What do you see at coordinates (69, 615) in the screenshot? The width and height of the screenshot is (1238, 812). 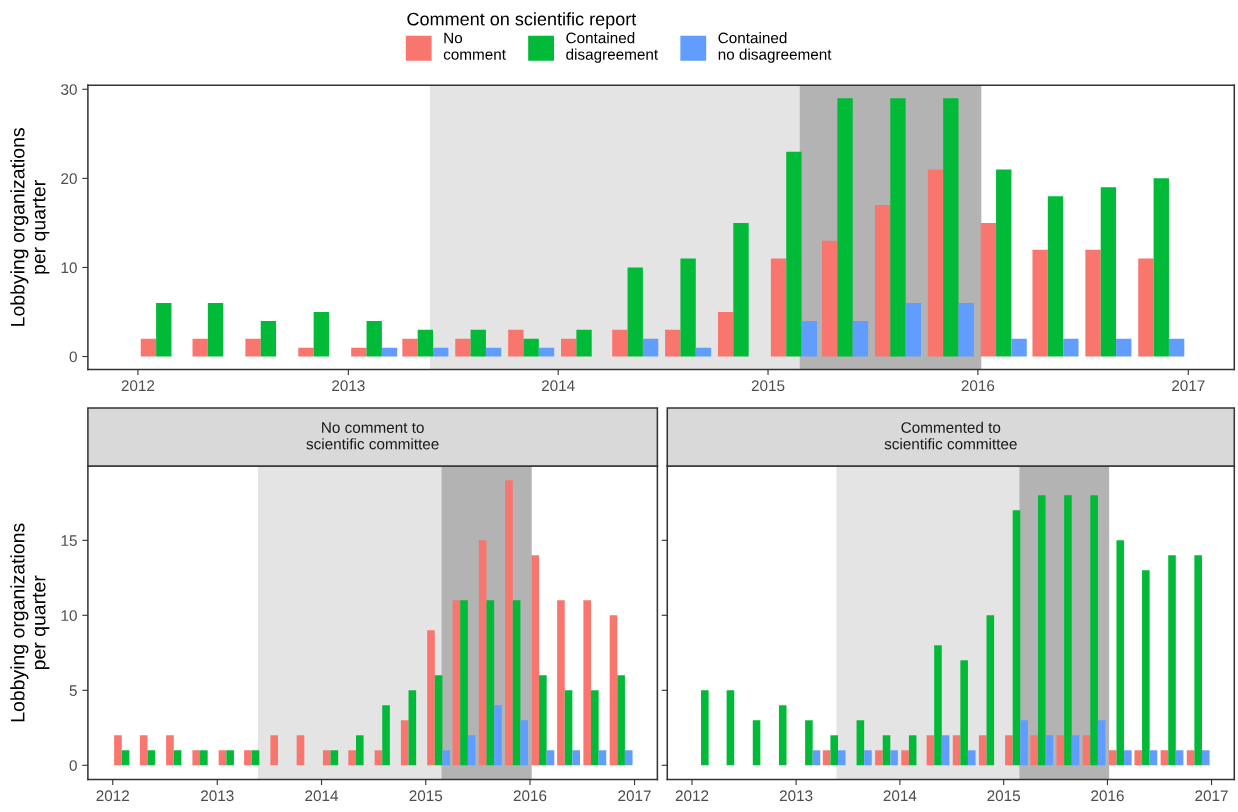 I see `y-tick-label: 10` at bounding box center [69, 615].